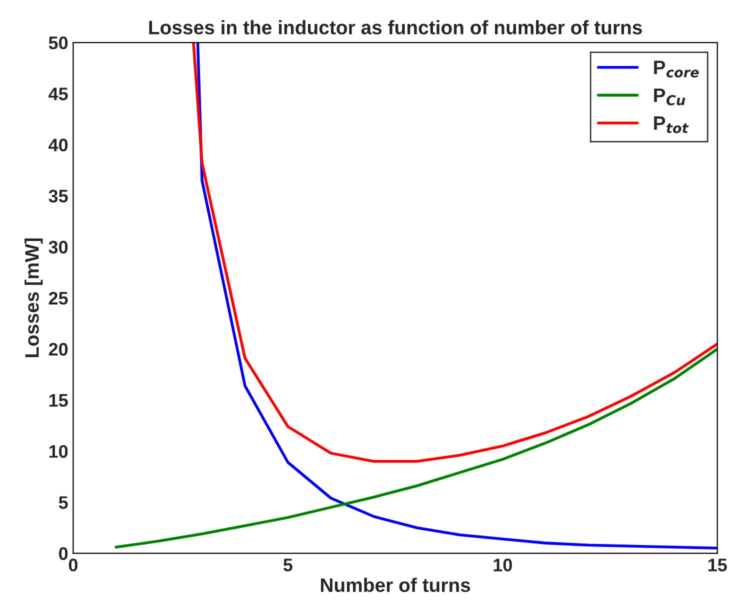  Describe the element at coordinates (58, 94) in the screenshot. I see `y-tick-label: 45` at that location.